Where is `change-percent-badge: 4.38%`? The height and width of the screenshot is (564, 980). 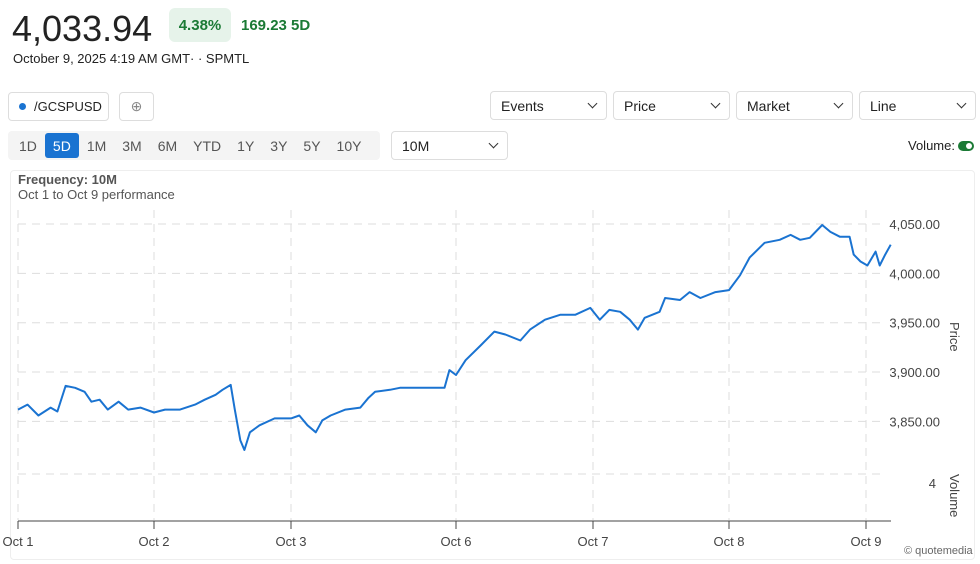
change-percent-badge: 4.38% is located at coordinates (200, 25).